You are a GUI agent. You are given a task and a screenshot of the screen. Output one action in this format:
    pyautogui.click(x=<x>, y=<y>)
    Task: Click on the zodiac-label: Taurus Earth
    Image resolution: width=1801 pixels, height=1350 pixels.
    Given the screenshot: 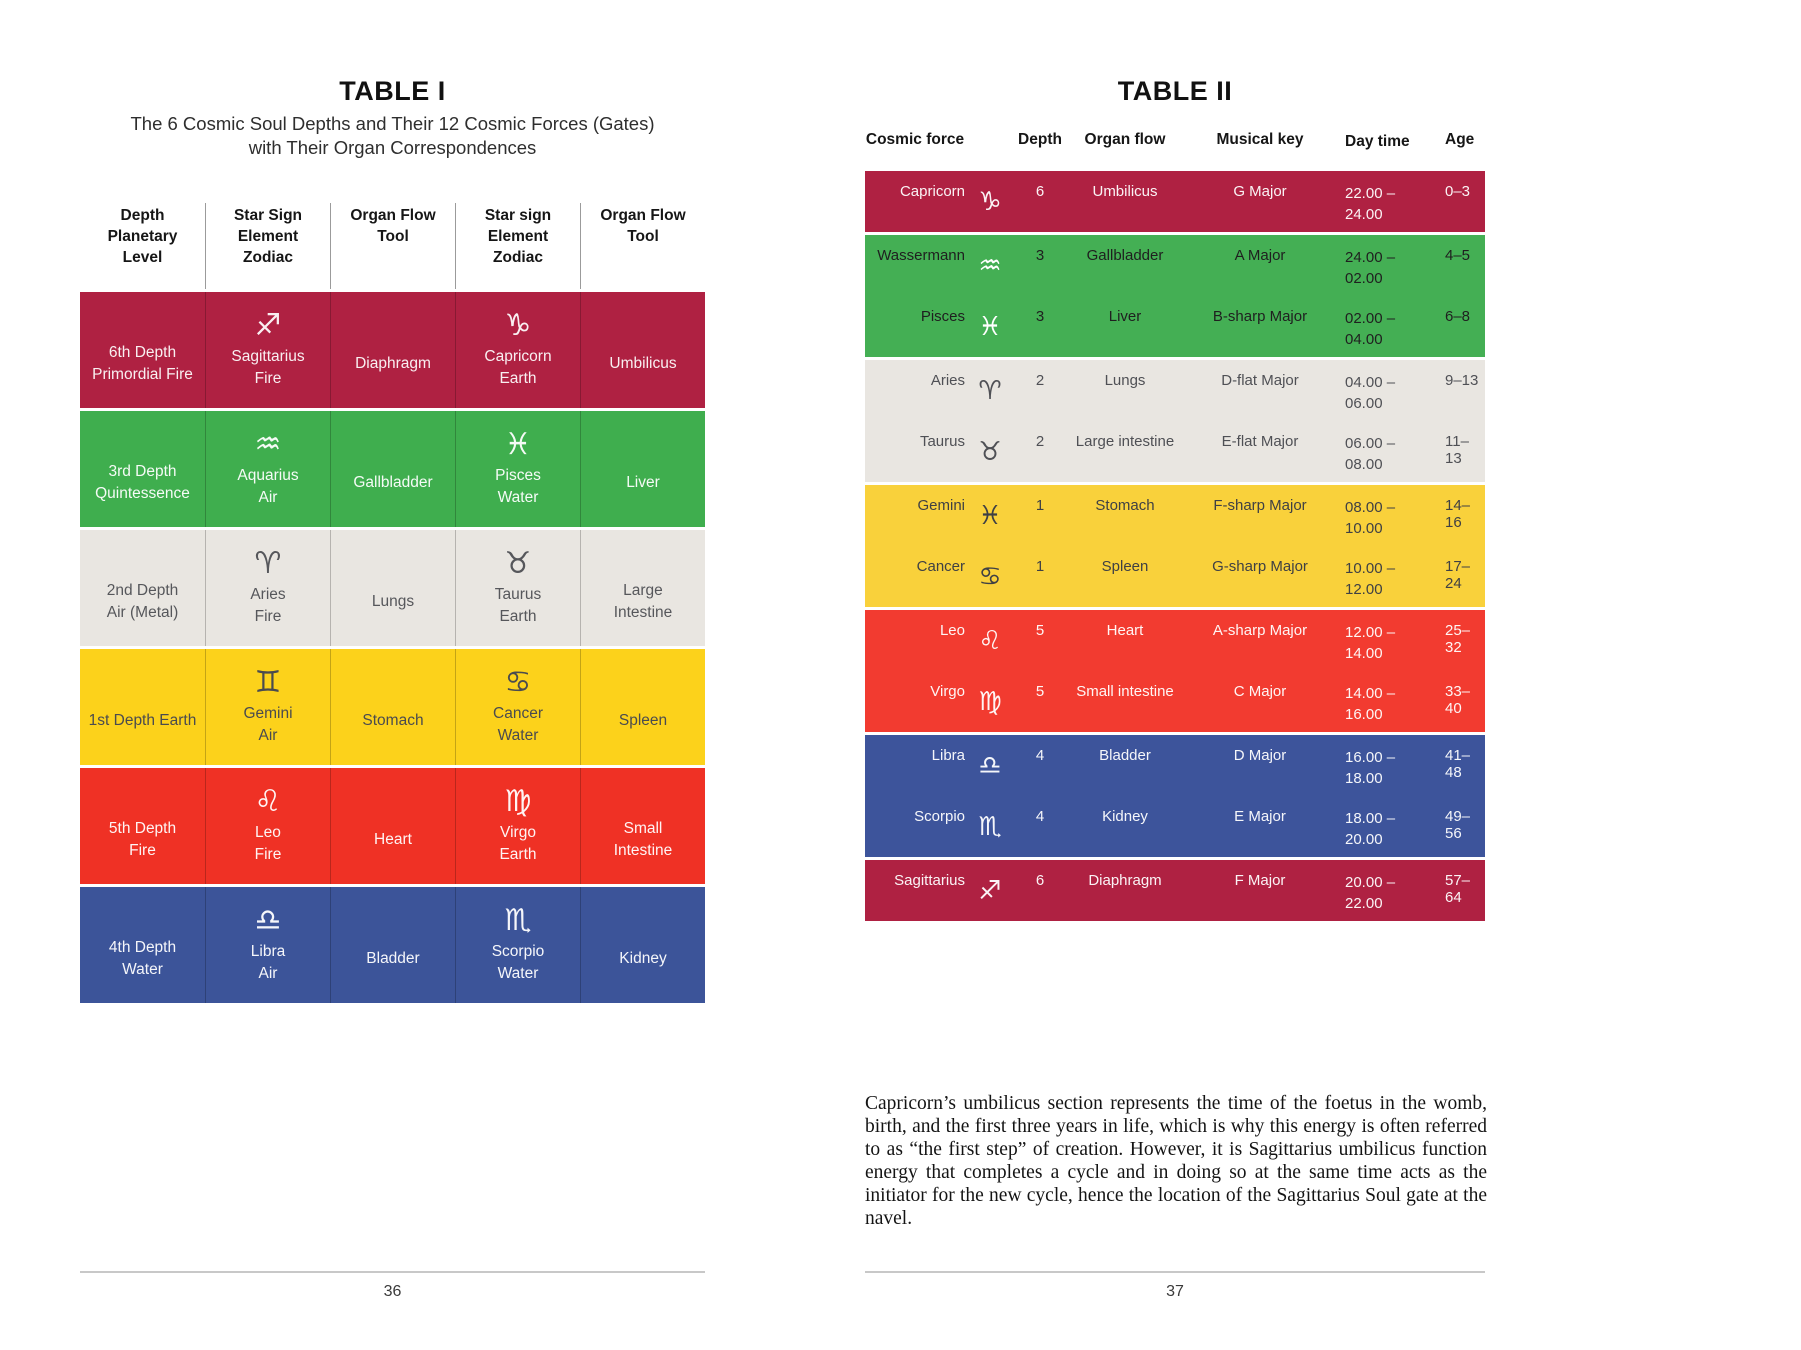 What is the action you would take?
    pyautogui.click(x=518, y=605)
    